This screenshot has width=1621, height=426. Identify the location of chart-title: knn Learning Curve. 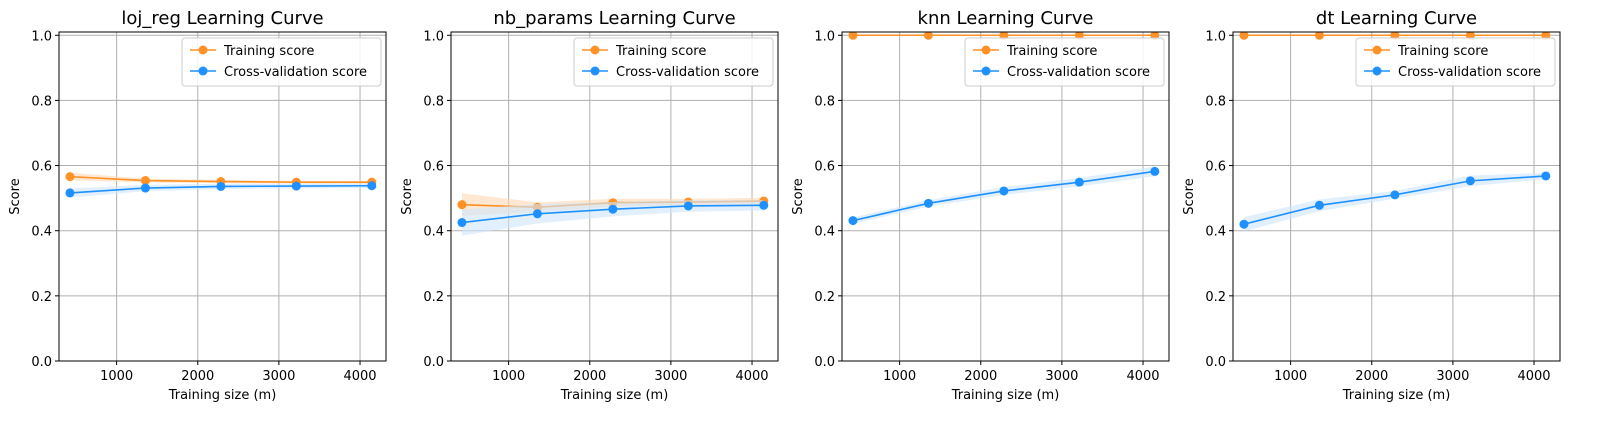
(1006, 18).